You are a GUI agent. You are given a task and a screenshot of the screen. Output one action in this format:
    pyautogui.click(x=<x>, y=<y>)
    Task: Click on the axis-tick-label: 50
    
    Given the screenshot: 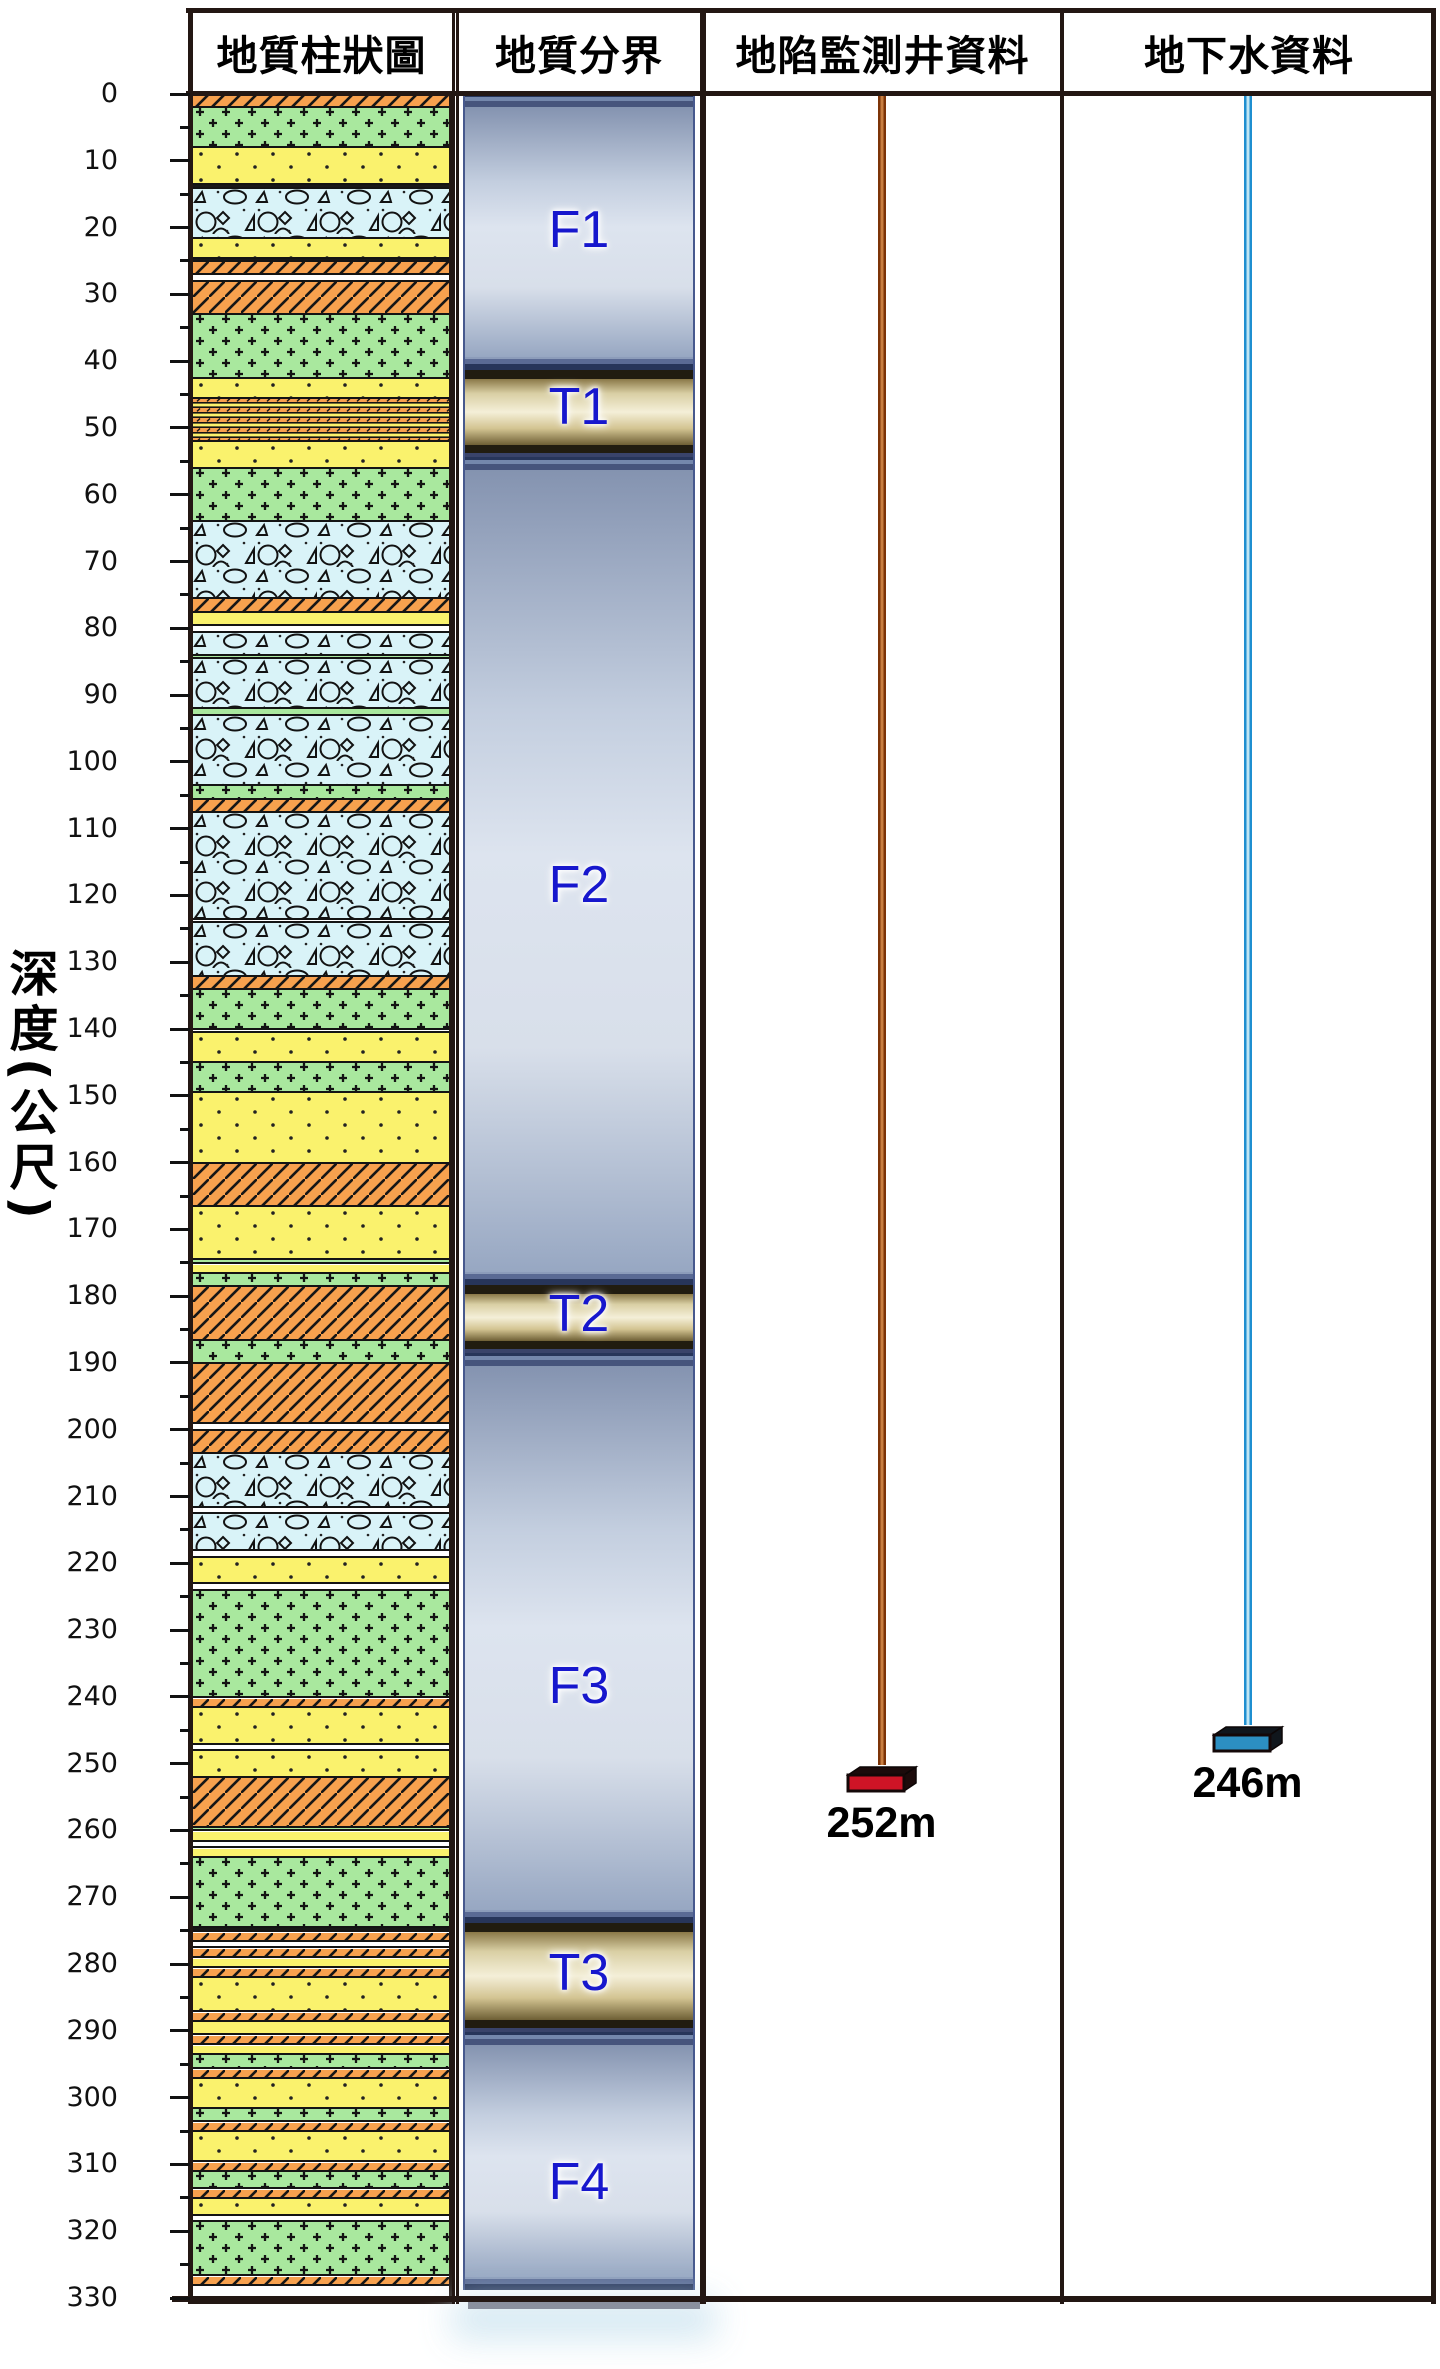 What is the action you would take?
    pyautogui.click(x=100, y=427)
    